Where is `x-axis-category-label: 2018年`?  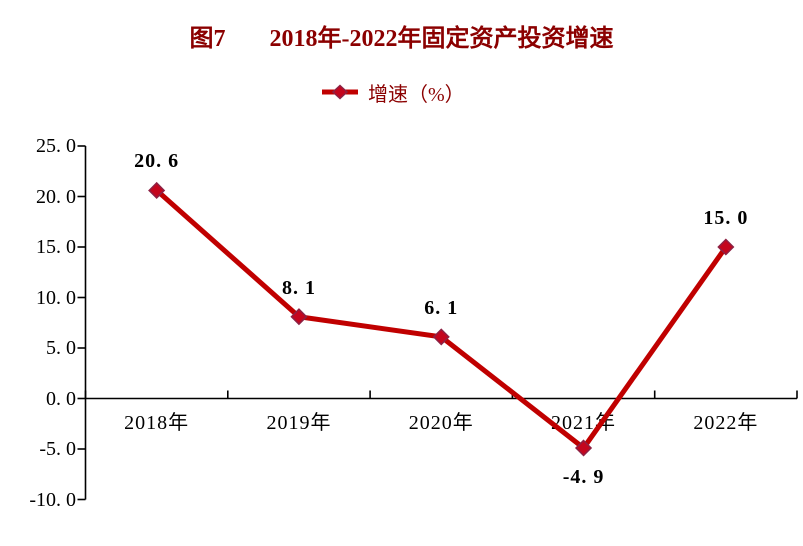
x-axis-category-label: 2018年 is located at coordinates (157, 423).